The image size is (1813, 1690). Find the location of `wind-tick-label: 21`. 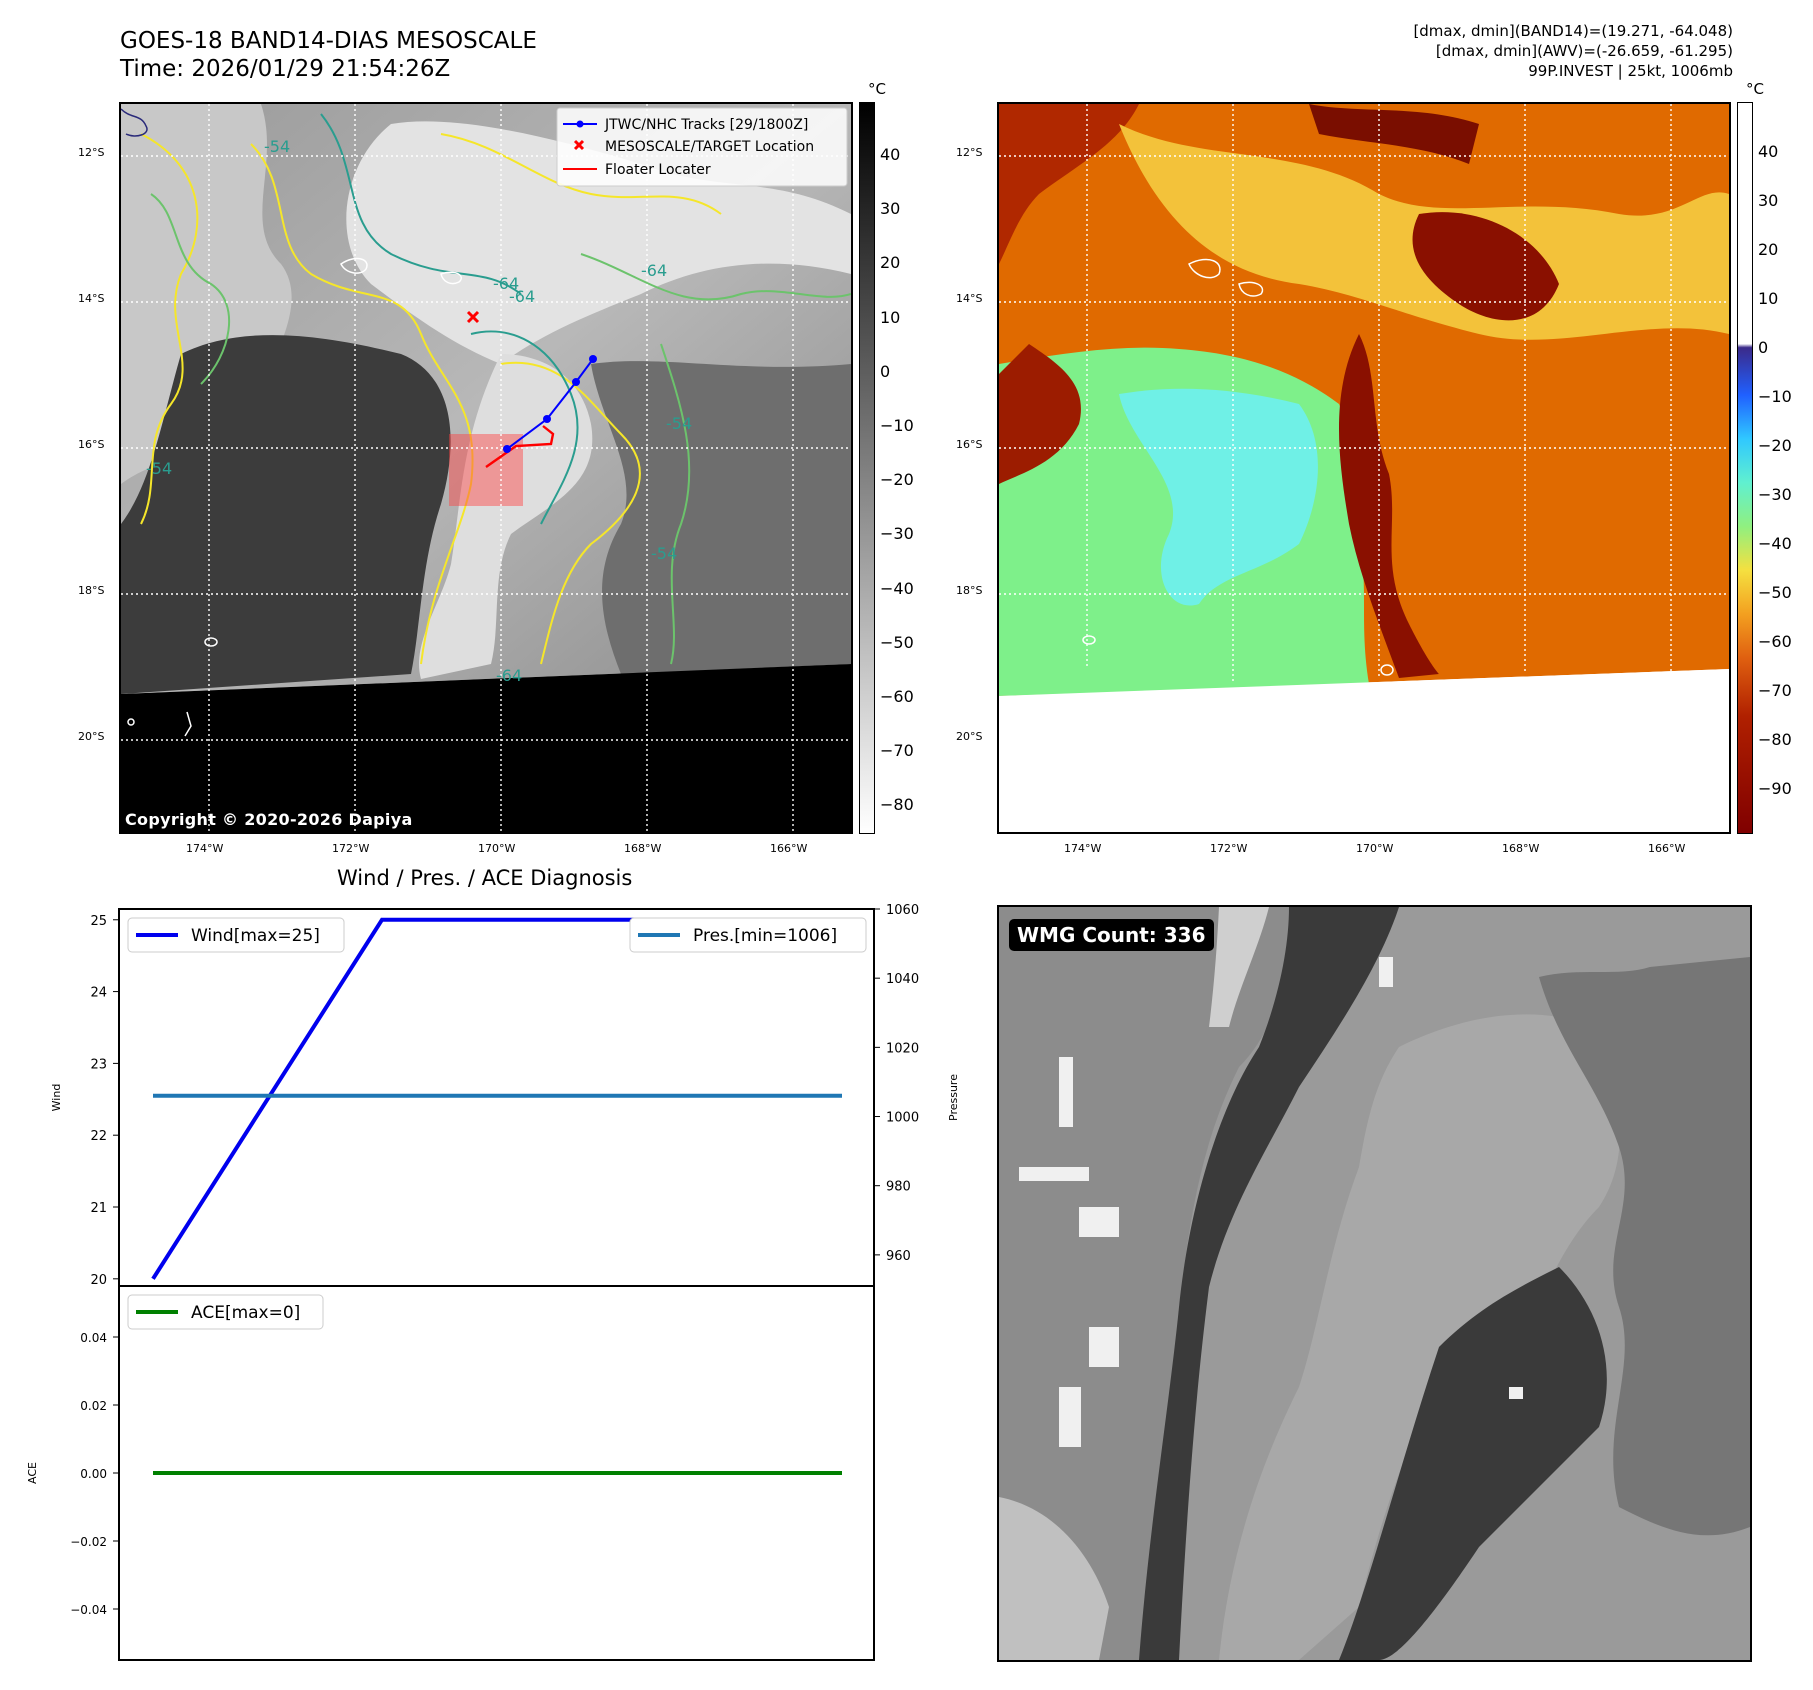

wind-tick-label: 21 is located at coordinates (98, 1208).